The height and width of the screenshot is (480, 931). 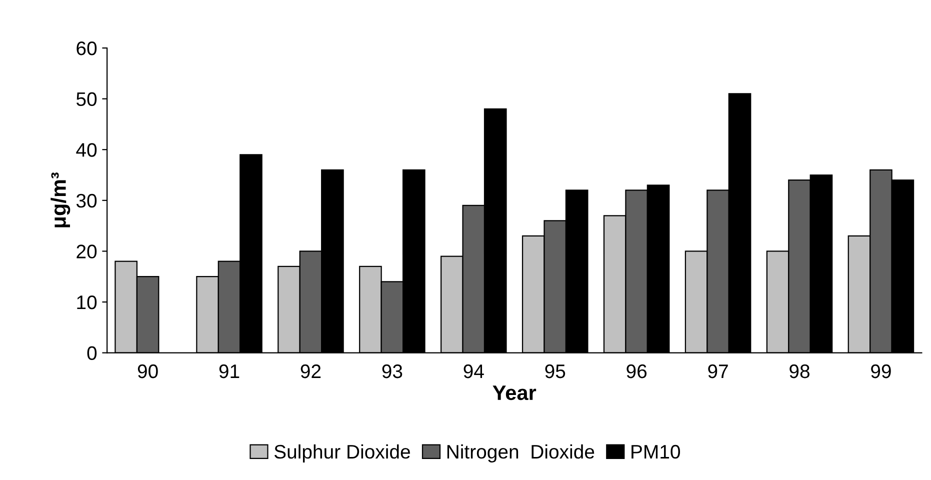 I want to click on y-tick-label: 20, so click(x=86, y=251).